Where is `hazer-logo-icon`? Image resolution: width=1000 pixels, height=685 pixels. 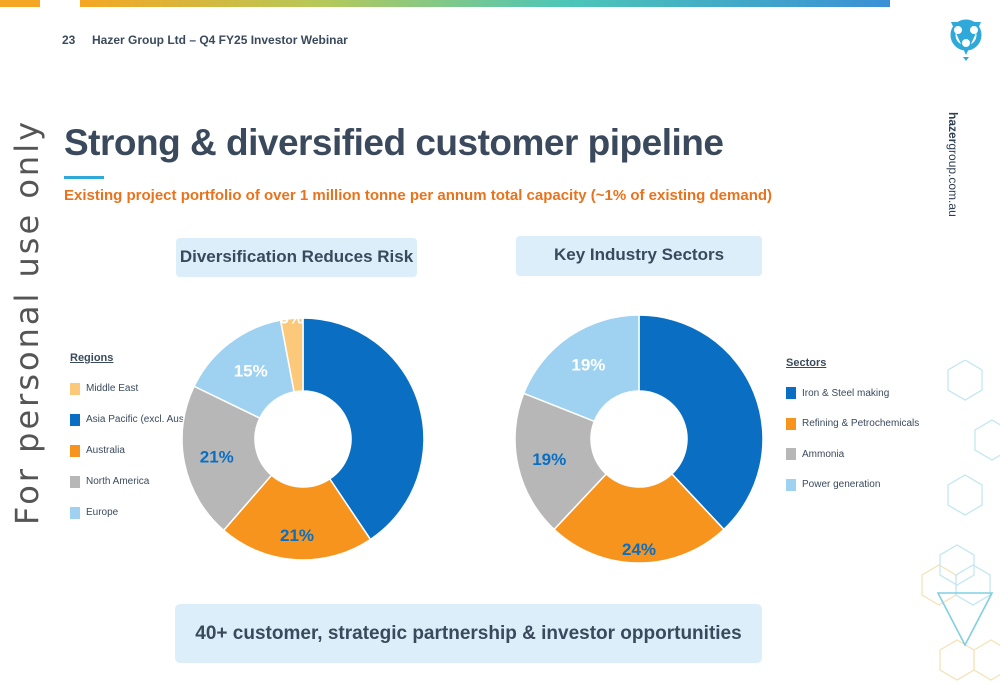
hazer-logo-icon is located at coordinates (966, 40).